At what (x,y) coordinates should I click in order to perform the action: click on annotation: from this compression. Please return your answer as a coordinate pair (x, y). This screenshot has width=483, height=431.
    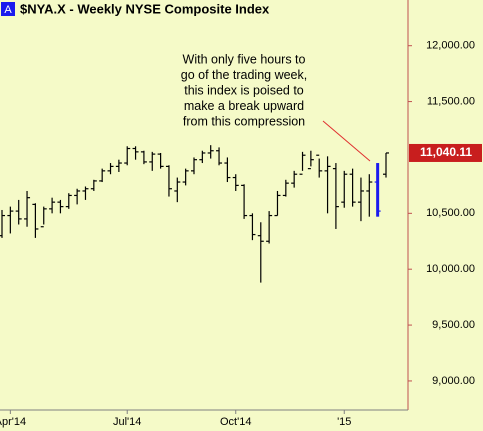
    Looking at the image, I should click on (244, 121).